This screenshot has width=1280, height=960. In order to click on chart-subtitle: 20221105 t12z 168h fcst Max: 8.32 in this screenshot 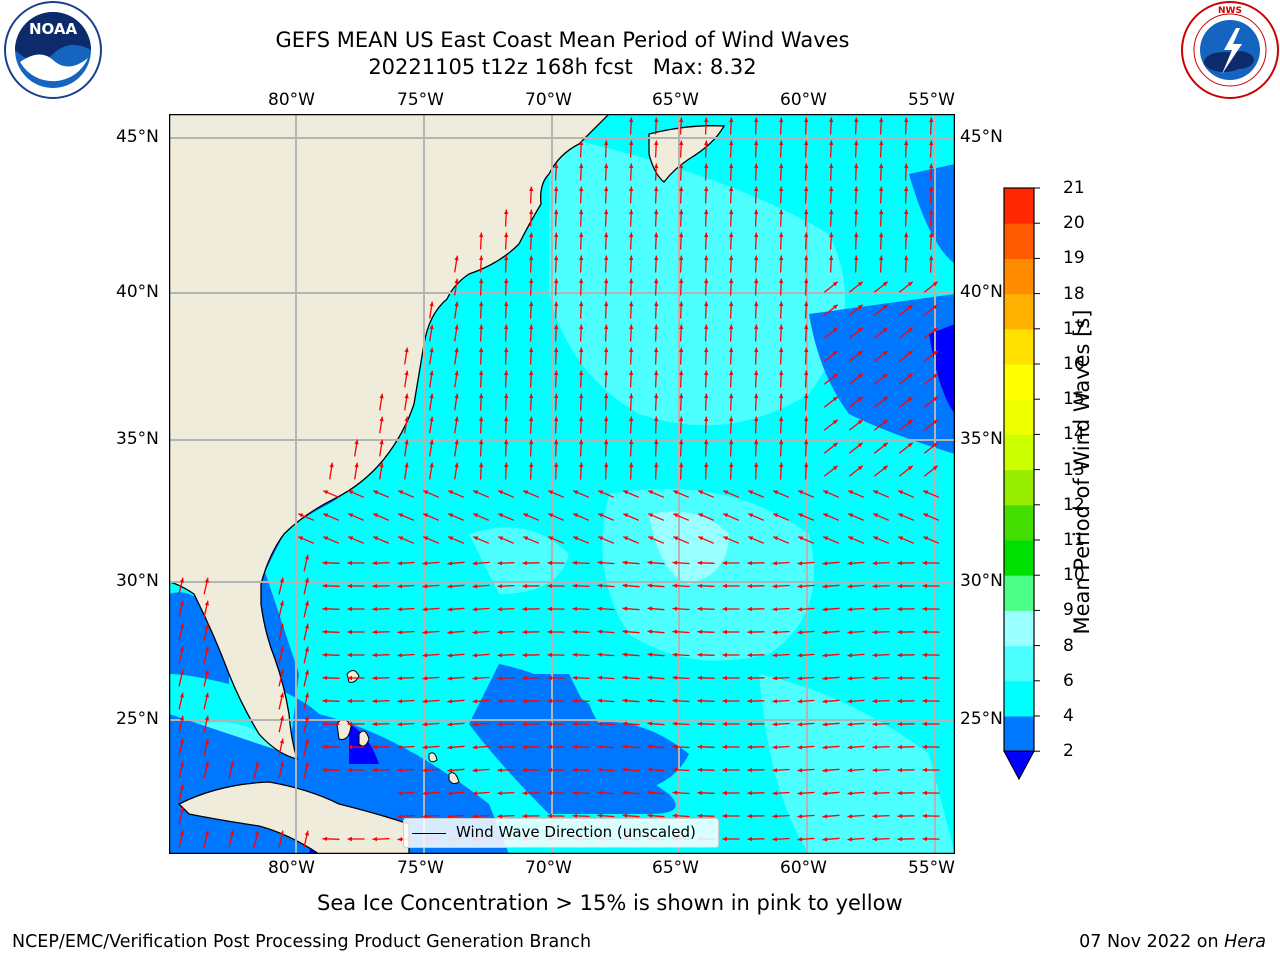, I will do `click(562, 67)`.